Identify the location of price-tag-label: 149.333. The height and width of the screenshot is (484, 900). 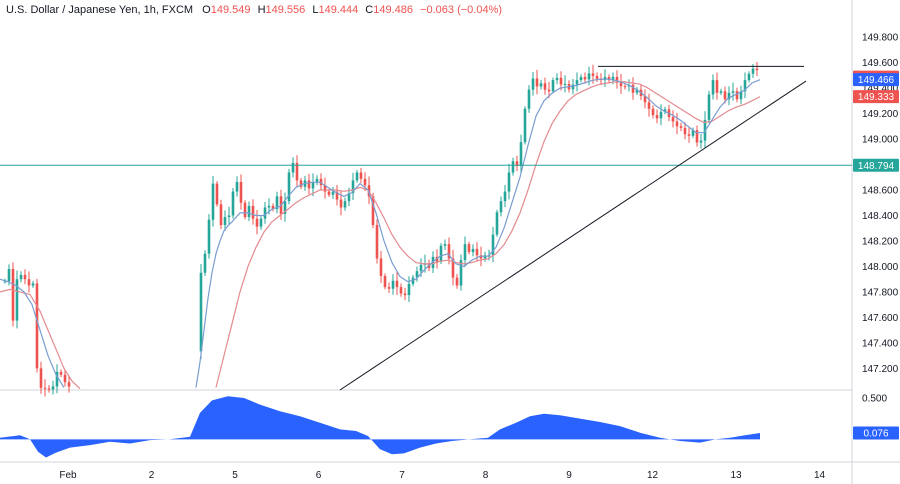
(876, 97).